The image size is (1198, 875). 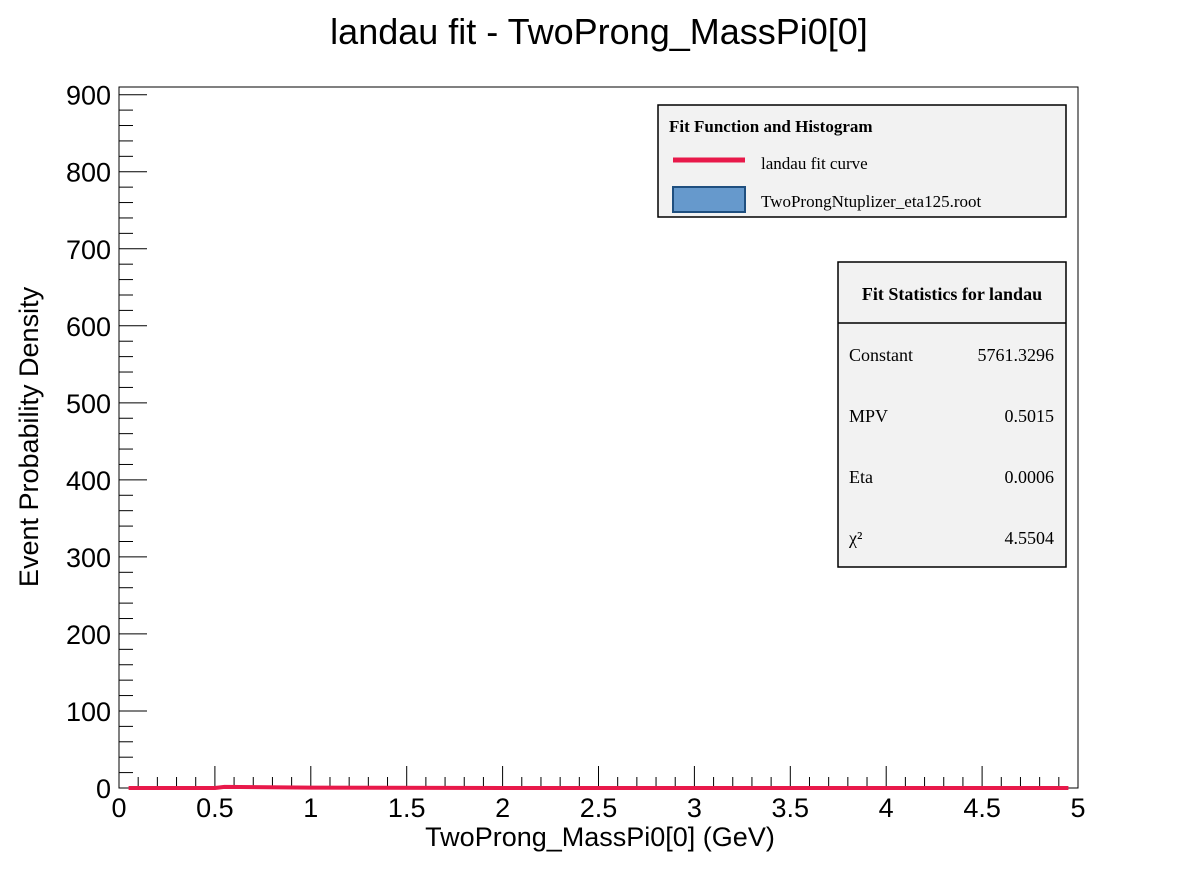 I want to click on x-tick-label: 1, so click(x=310, y=808).